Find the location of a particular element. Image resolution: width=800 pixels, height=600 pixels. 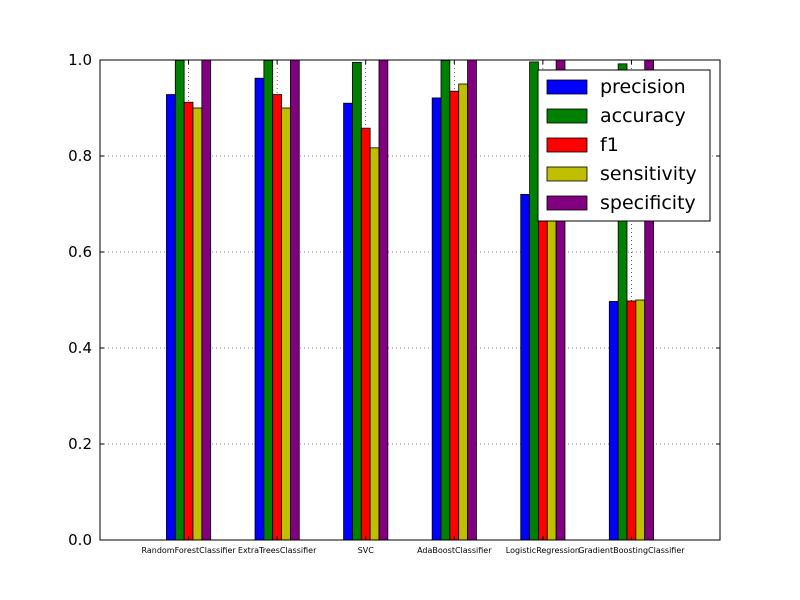

x-tick-label: AdaBoostClassifier is located at coordinates (454, 550).